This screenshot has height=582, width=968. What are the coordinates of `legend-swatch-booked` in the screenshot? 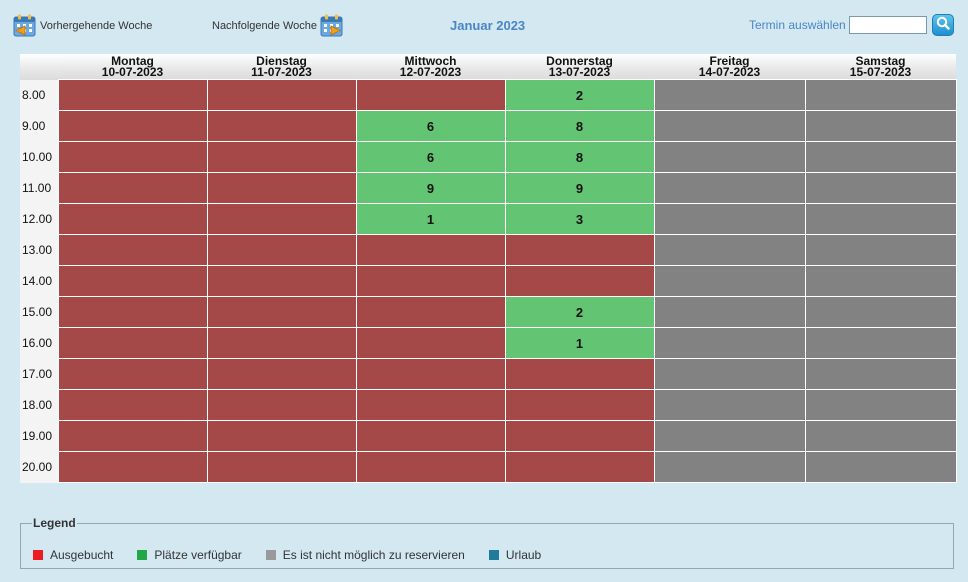 It's located at (38, 555).